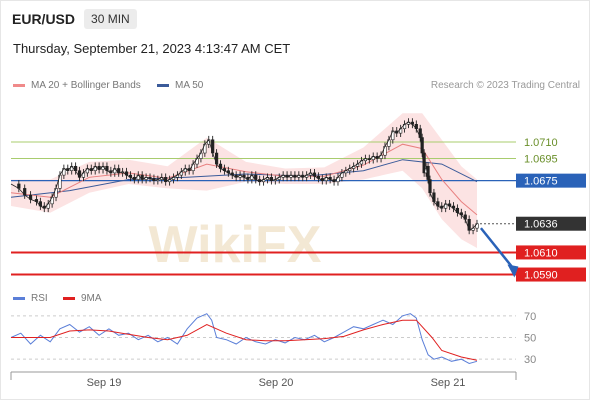 The width and height of the screenshot is (590, 400). I want to click on rsi-swatch, so click(19, 298).